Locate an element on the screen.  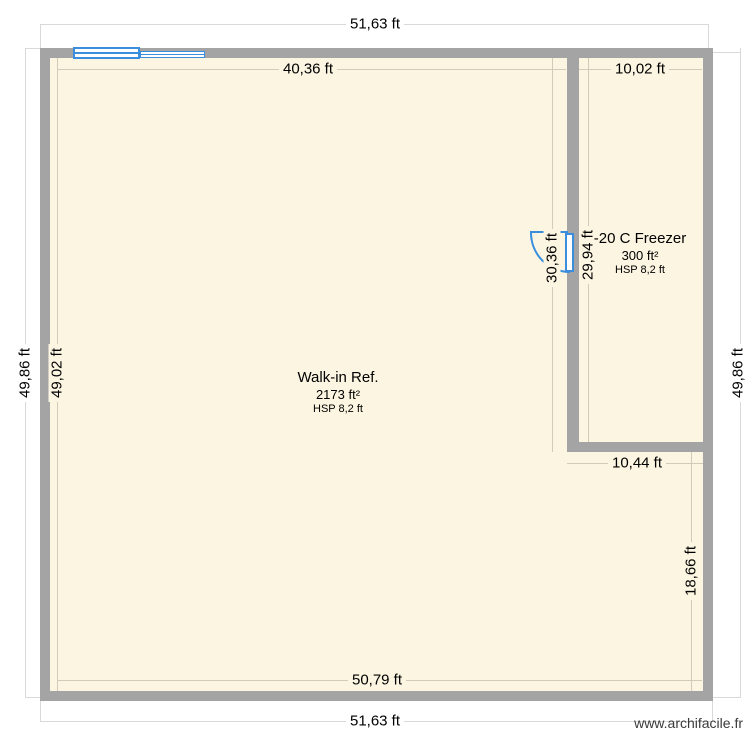
dimension-label-top-outer: 51,63 ft is located at coordinates (375, 24).